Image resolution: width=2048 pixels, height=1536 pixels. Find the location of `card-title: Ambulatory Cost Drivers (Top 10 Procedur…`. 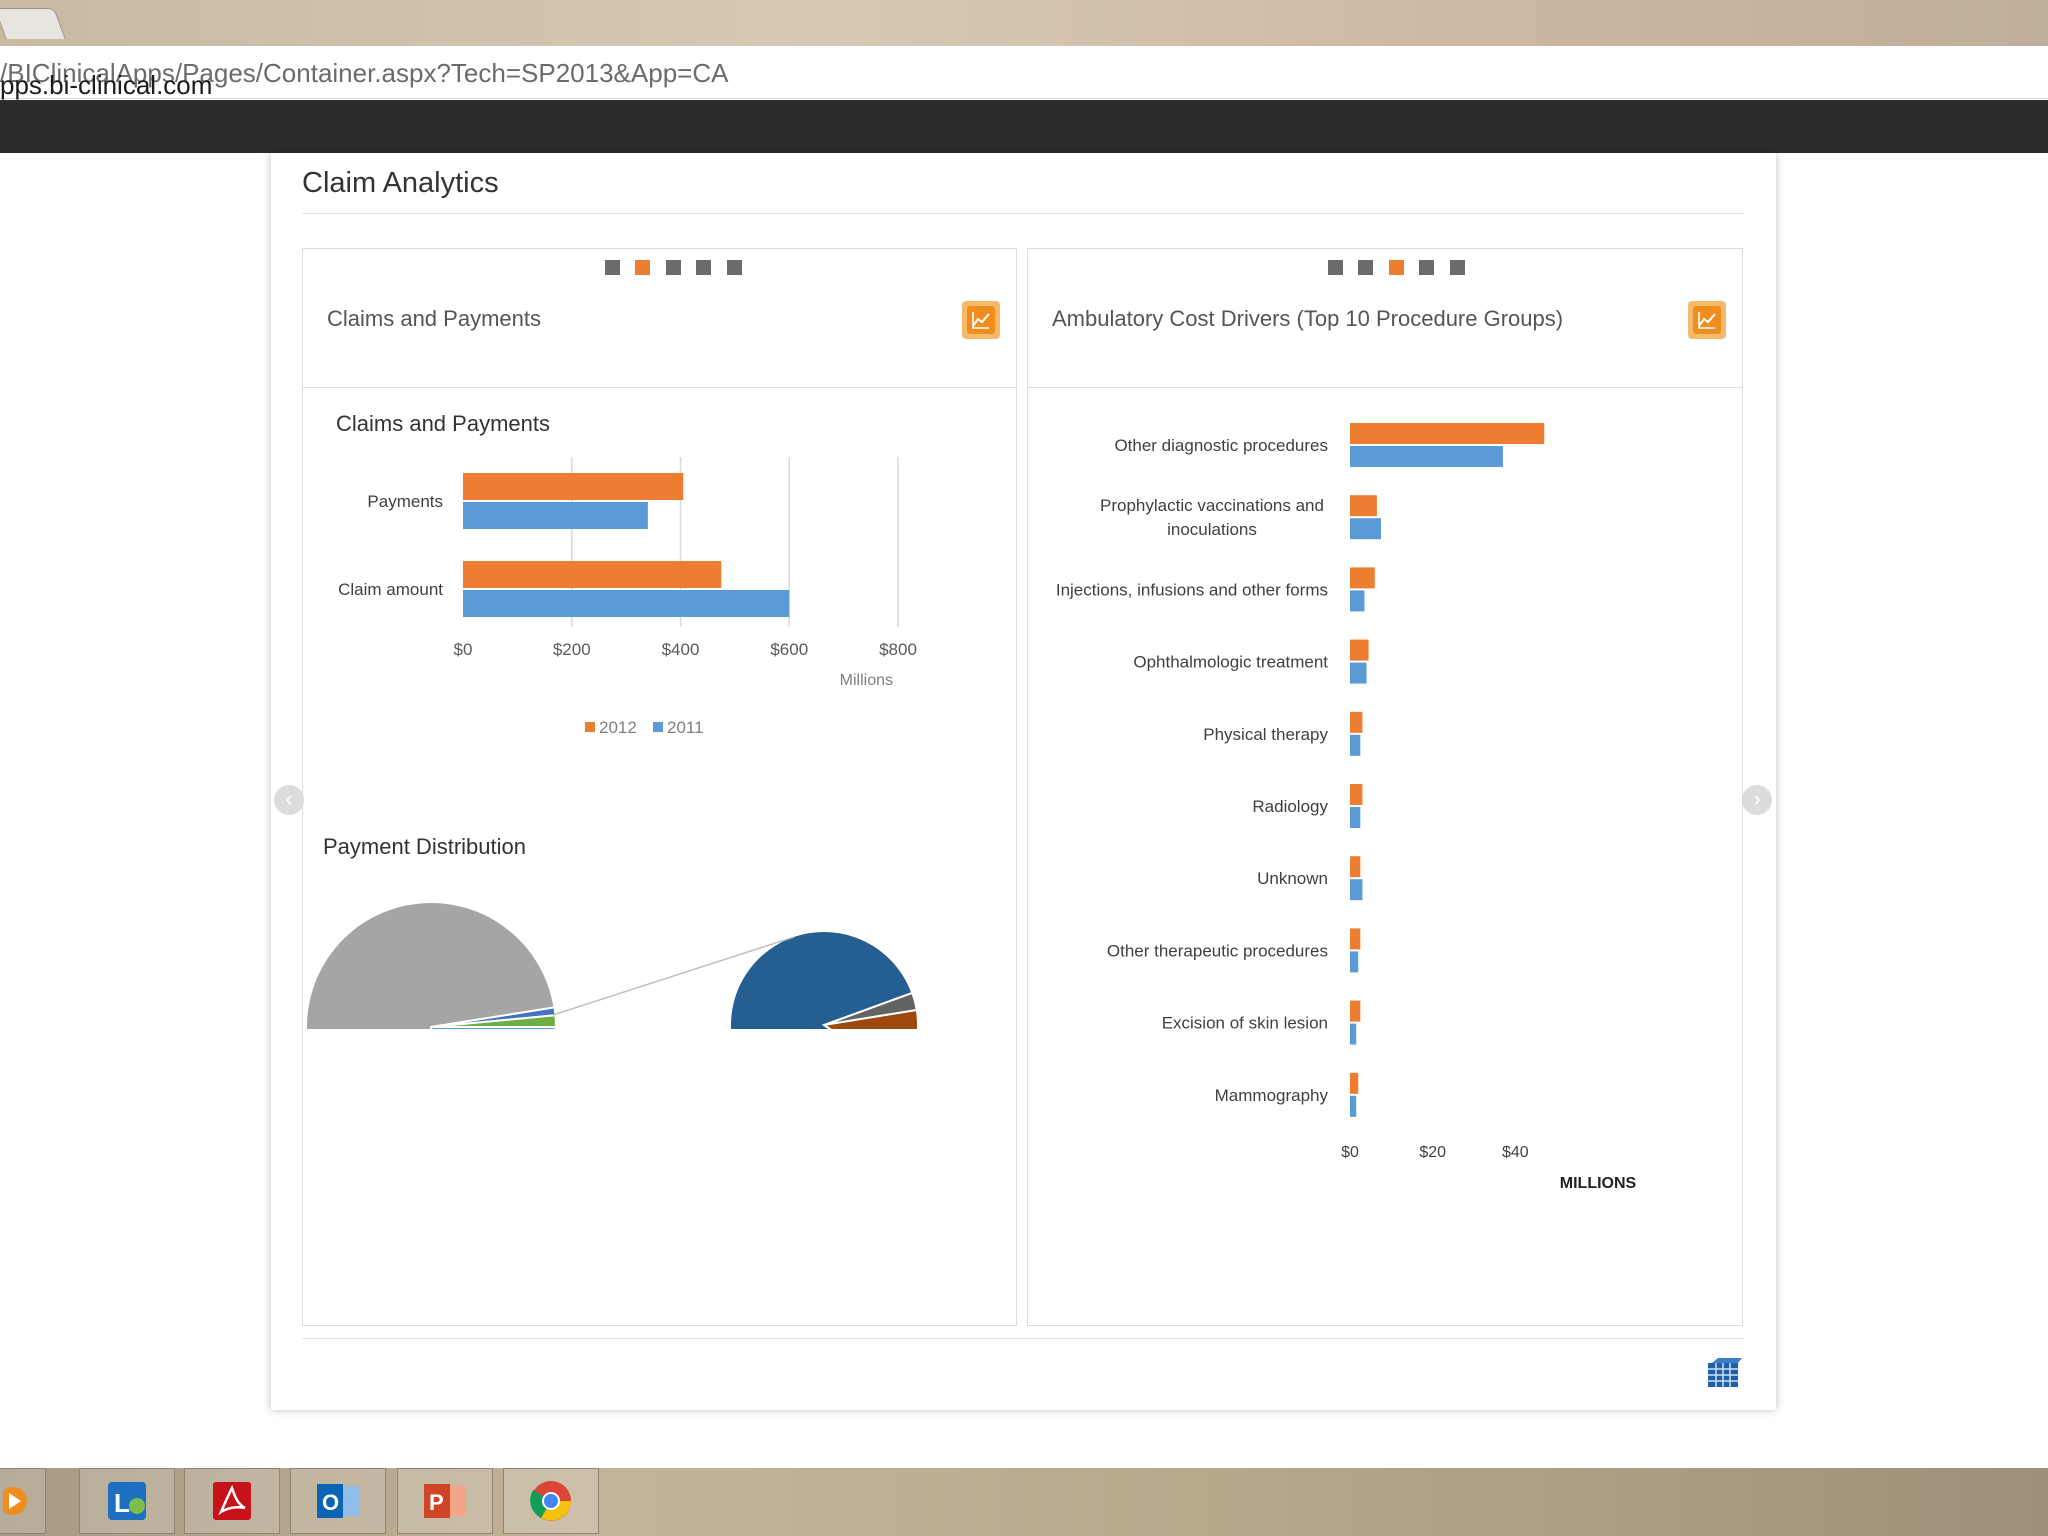

card-title: Ambulatory Cost Drivers (Top 10 Procedur… is located at coordinates (1308, 318).